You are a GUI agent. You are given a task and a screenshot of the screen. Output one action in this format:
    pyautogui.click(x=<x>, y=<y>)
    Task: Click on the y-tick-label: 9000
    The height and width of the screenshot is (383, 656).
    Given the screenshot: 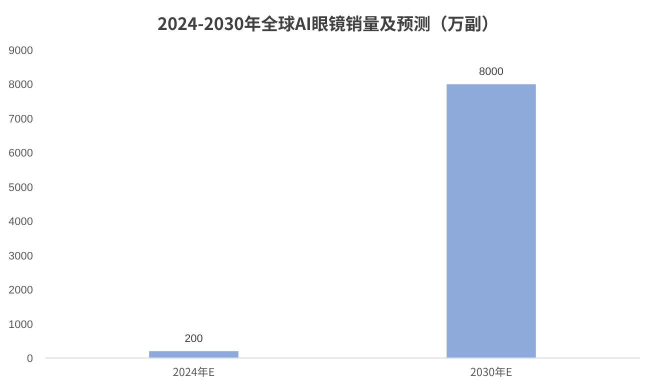 What is the action you would take?
    pyautogui.click(x=20, y=51)
    